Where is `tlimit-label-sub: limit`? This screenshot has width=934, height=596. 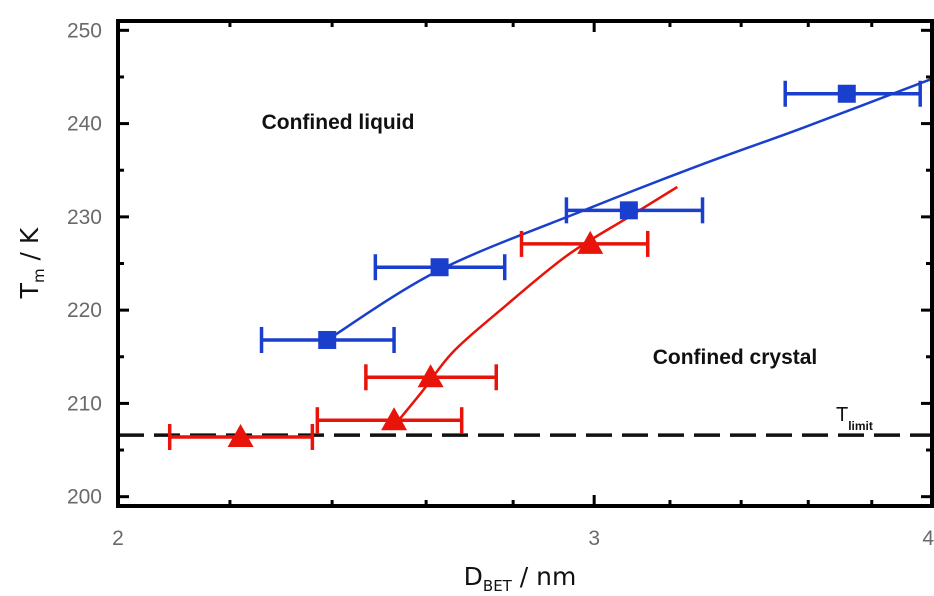 tlimit-label-sub: limit is located at coordinates (860, 426).